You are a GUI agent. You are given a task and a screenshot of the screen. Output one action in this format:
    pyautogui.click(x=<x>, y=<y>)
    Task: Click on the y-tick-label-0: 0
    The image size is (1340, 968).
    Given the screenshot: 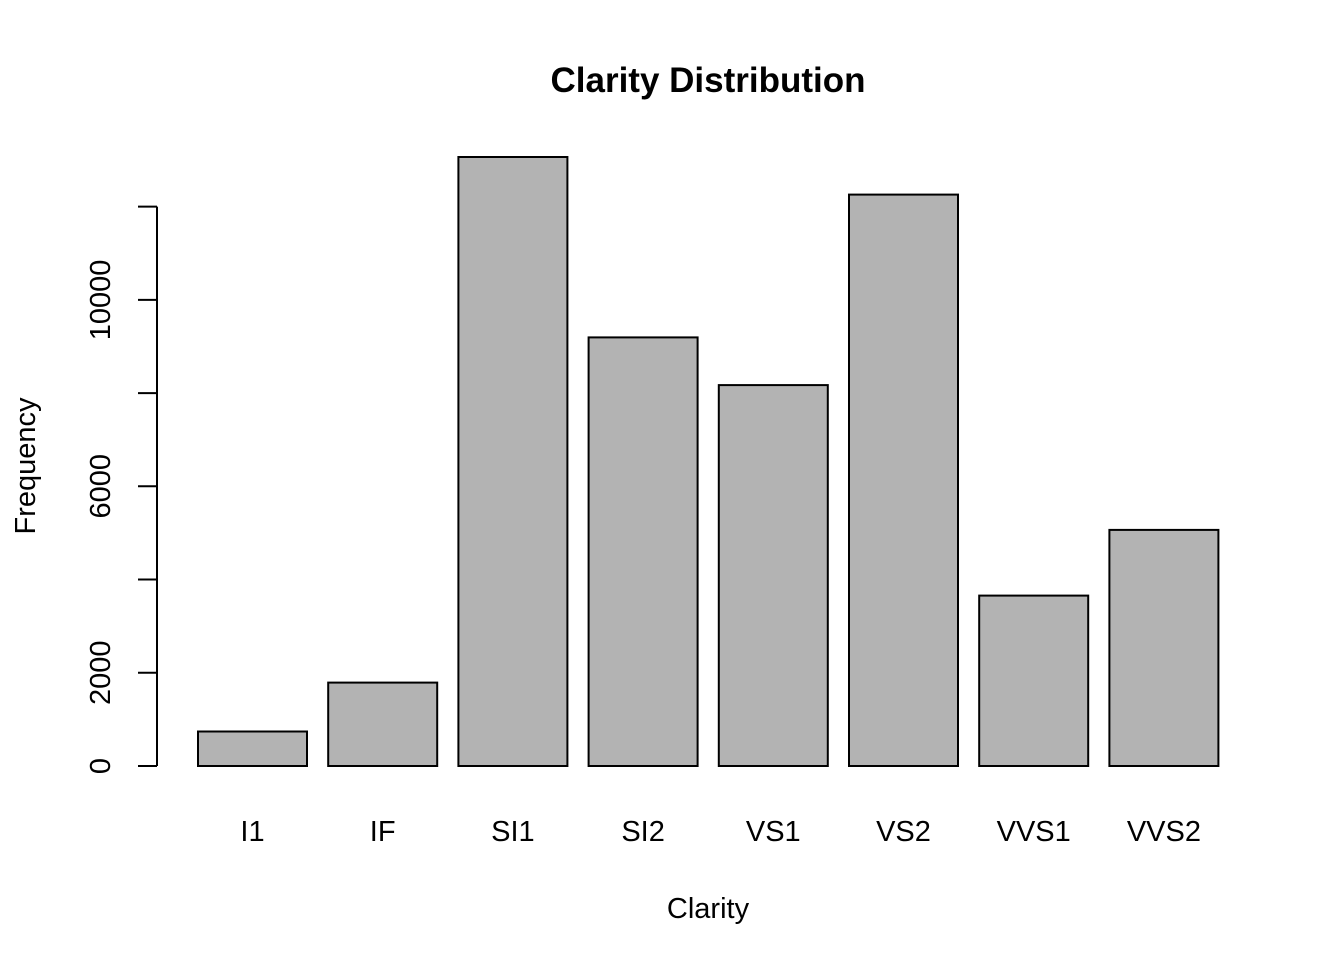 What is the action you would take?
    pyautogui.click(x=101, y=766)
    